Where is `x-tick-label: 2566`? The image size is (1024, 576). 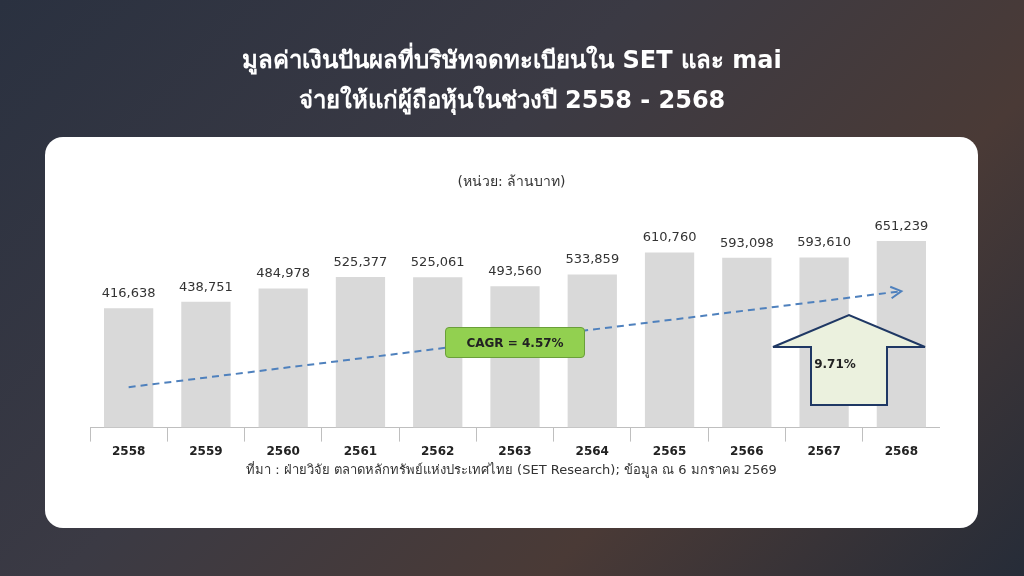
x-tick-label: 2566 is located at coordinates (747, 450).